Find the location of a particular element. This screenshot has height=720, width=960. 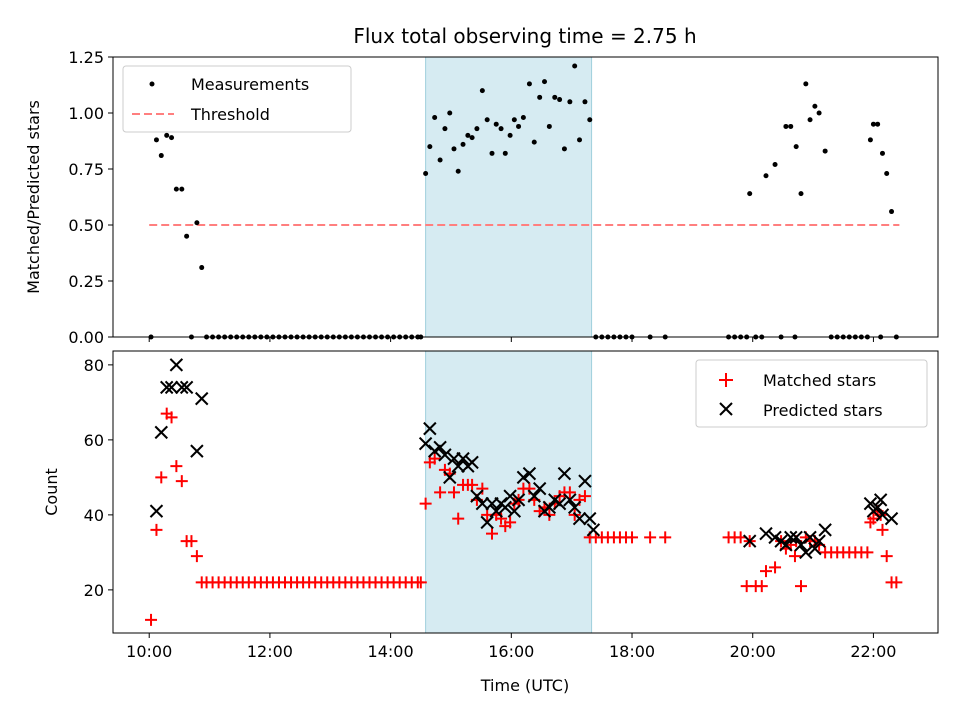

observing-span-shade is located at coordinates (509, 197).